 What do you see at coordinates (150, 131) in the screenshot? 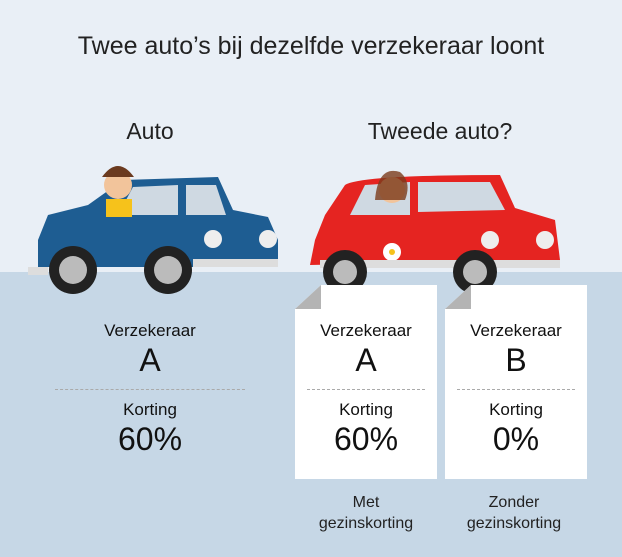
I see `heading-auto: Auto` at bounding box center [150, 131].